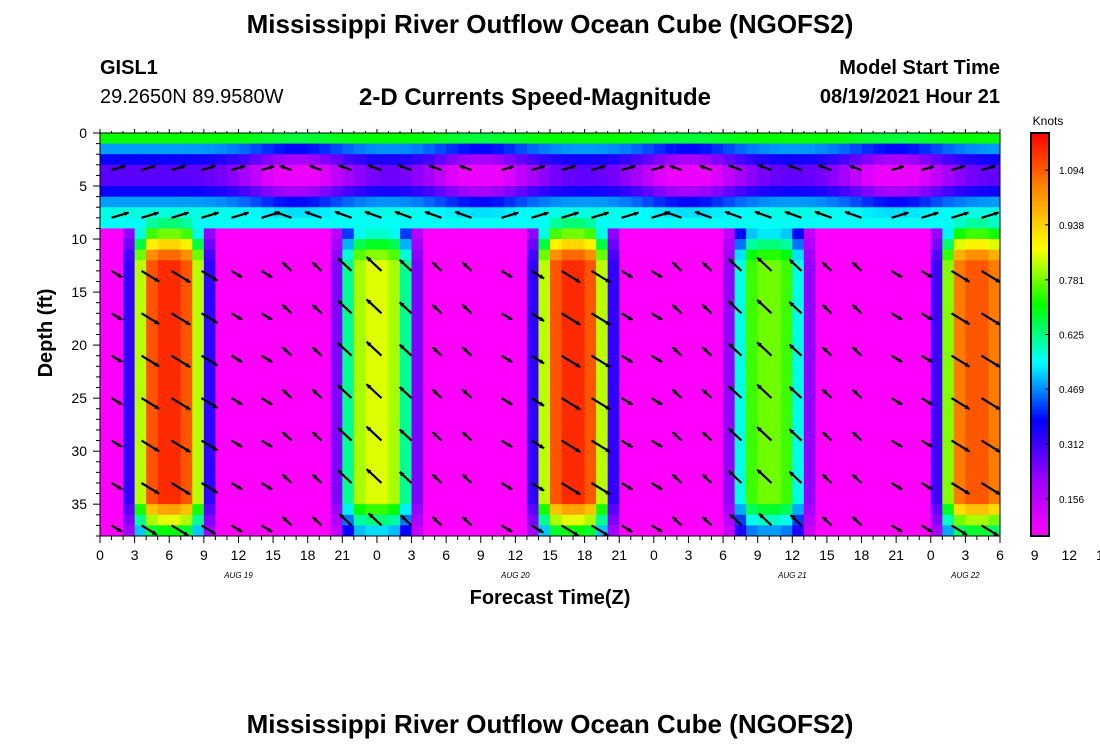 Image resolution: width=1100 pixels, height=750 pixels. I want to click on colorbar-tick-label: 0.156, so click(1071, 500).